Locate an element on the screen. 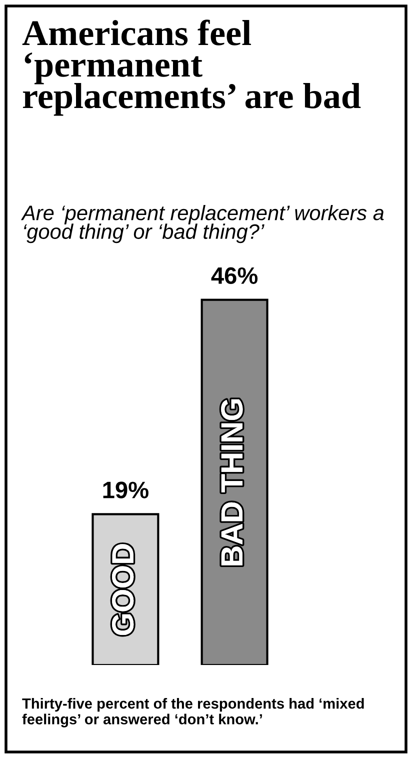 This screenshot has height=758, width=412. x-tick-label: GOOD is located at coordinates (123, 589).